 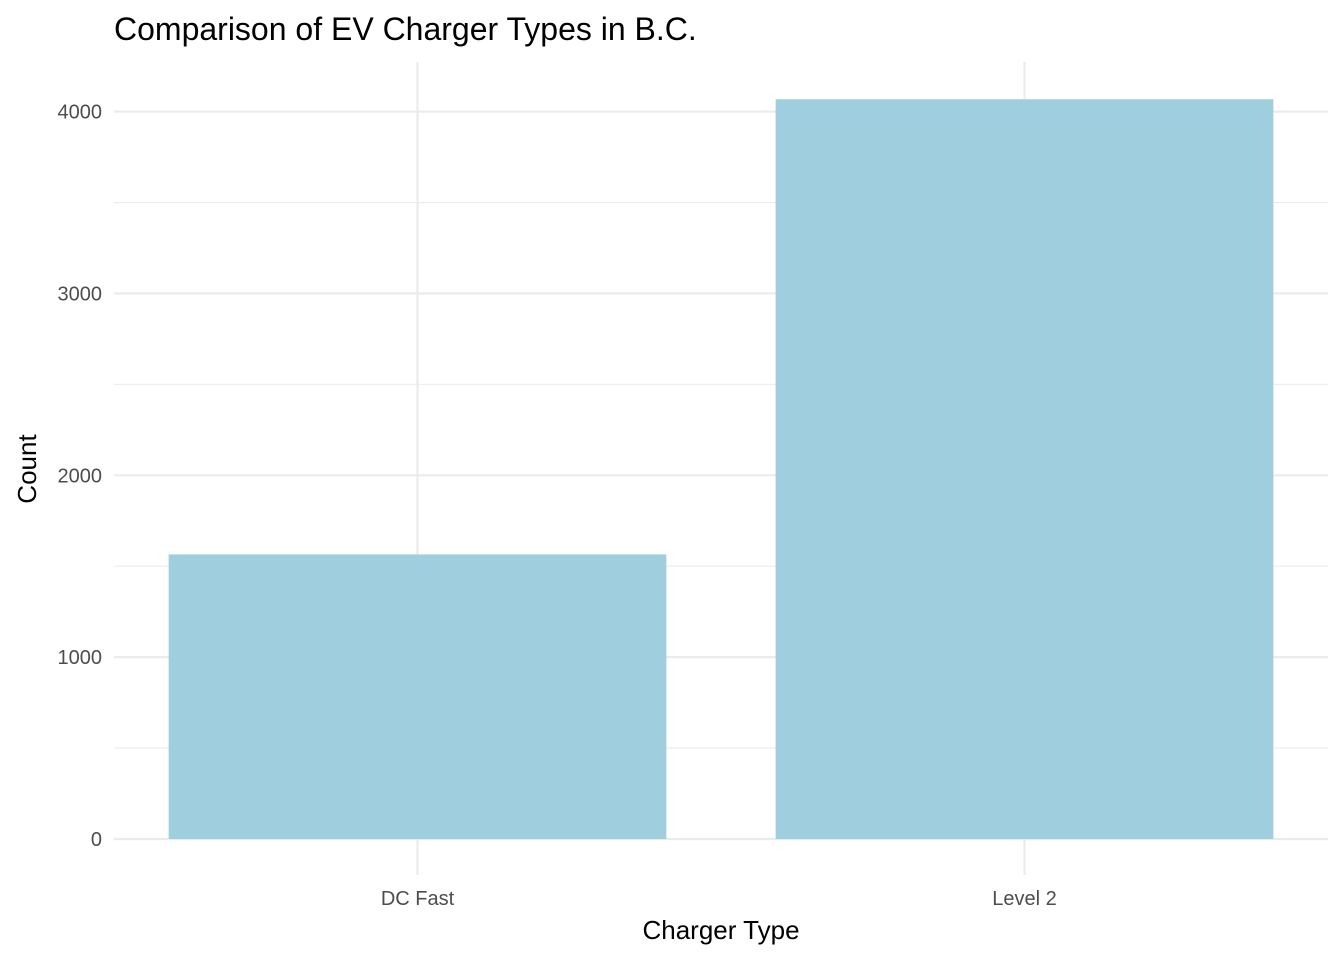 I want to click on y-axis-ticks: 0 1000 2000 3000 4000, so click(x=80, y=476).